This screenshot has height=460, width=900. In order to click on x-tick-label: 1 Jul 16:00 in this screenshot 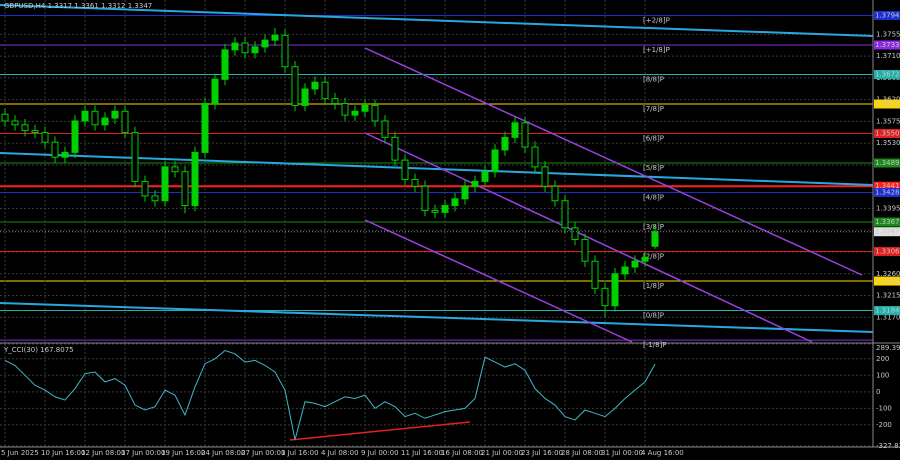, I will do `click(300, 453)`.